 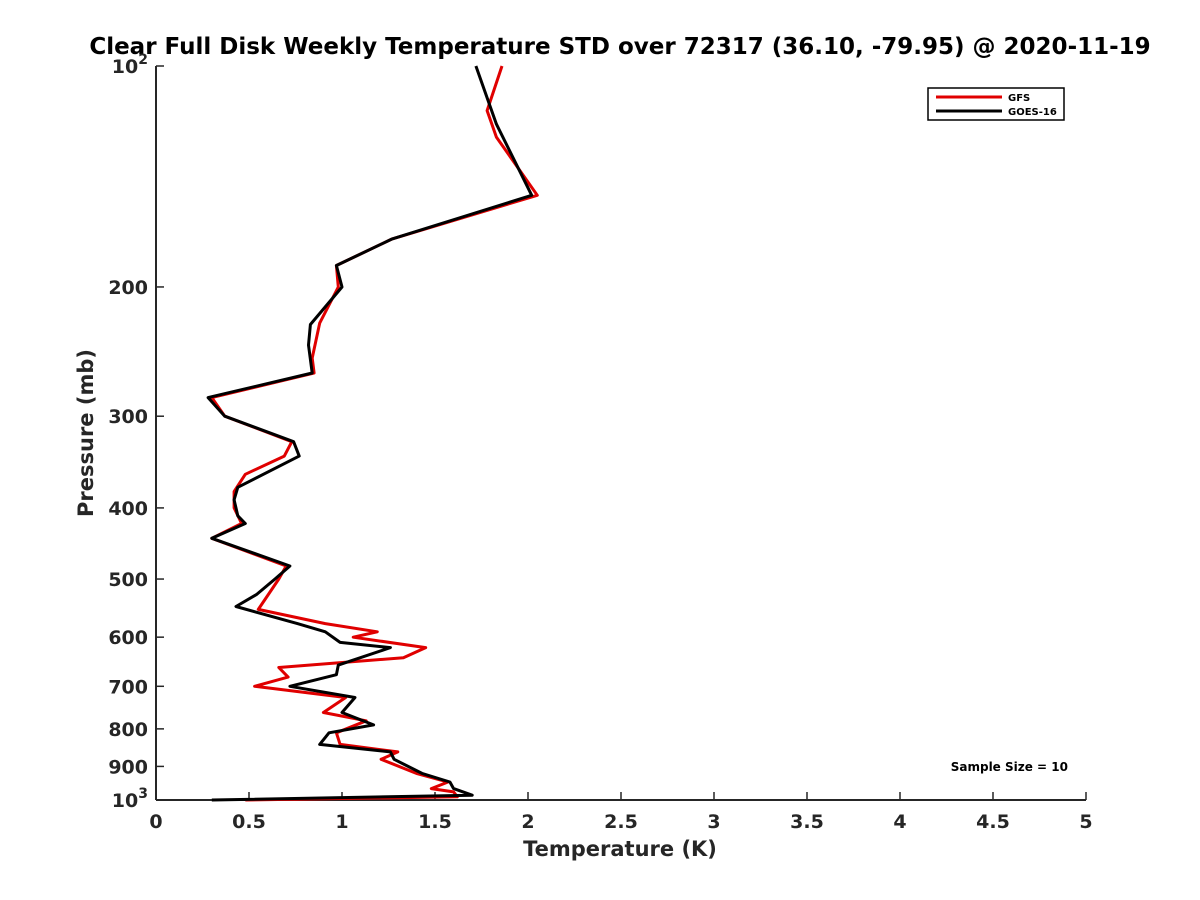 I want to click on x-tick-label: 4, so click(x=899, y=822).